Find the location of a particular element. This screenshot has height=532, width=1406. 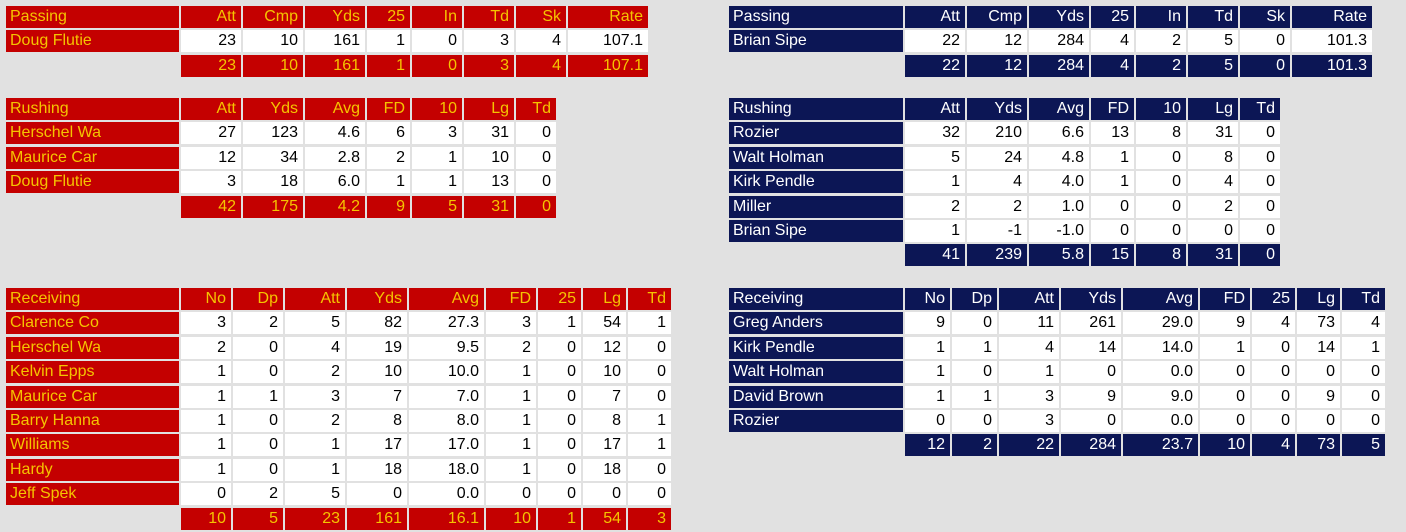

stat-cell: 107.1 is located at coordinates (608, 41).